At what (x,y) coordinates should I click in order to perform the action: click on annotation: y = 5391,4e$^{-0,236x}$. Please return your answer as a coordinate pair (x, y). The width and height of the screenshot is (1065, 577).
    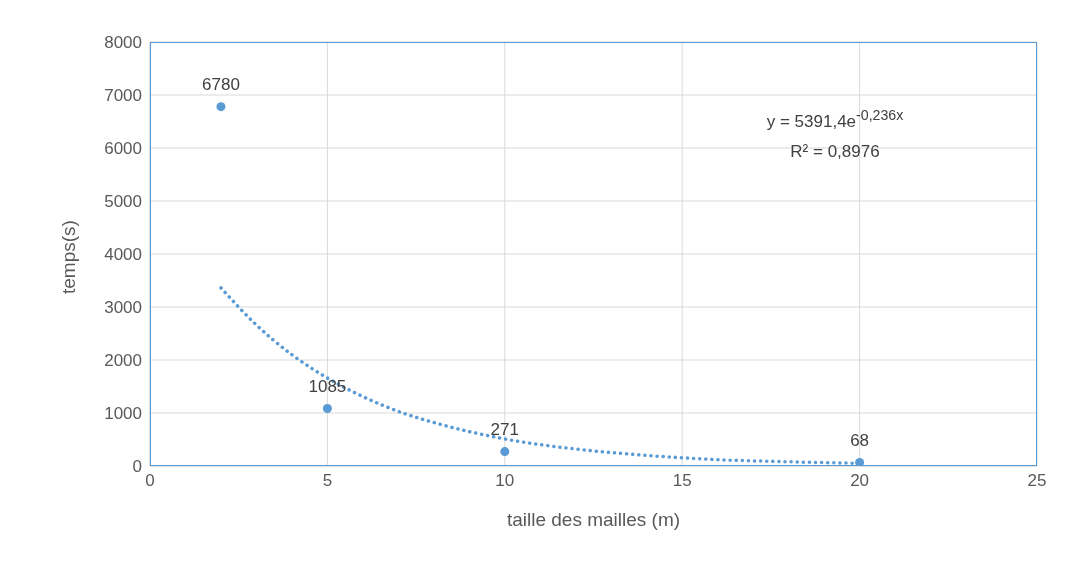
    Looking at the image, I should click on (835, 119).